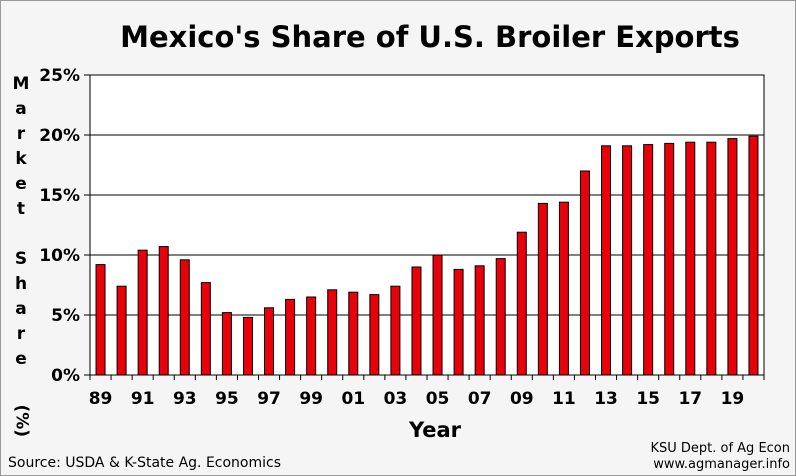 Image resolution: width=796 pixels, height=476 pixels. Describe the element at coordinates (21, 84) in the screenshot. I see `y-axis-label-letter: M` at that location.